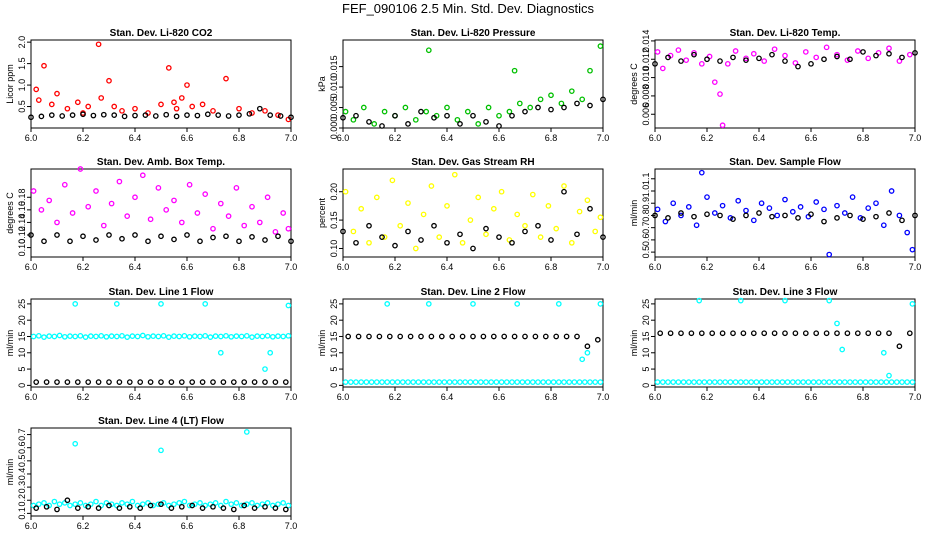 This screenshot has height=540, width=936. Describe the element at coordinates (291, 138) in the screenshot. I see `x-tick-label: 7.0` at that location.